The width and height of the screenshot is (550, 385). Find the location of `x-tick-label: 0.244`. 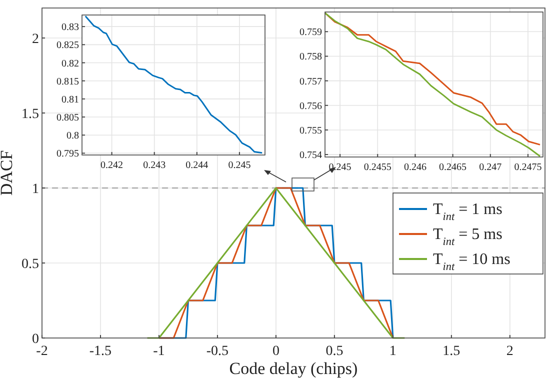

x-tick-label: 0.244 is located at coordinates (197, 165).